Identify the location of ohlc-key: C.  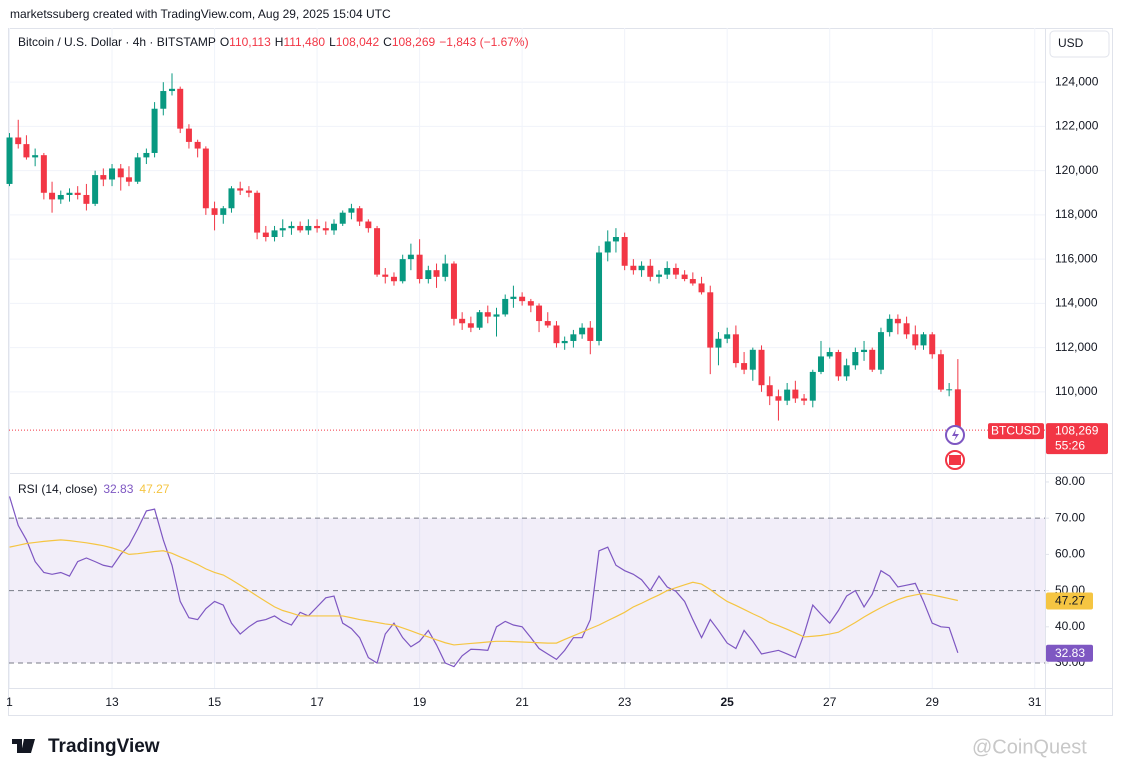
(387, 42).